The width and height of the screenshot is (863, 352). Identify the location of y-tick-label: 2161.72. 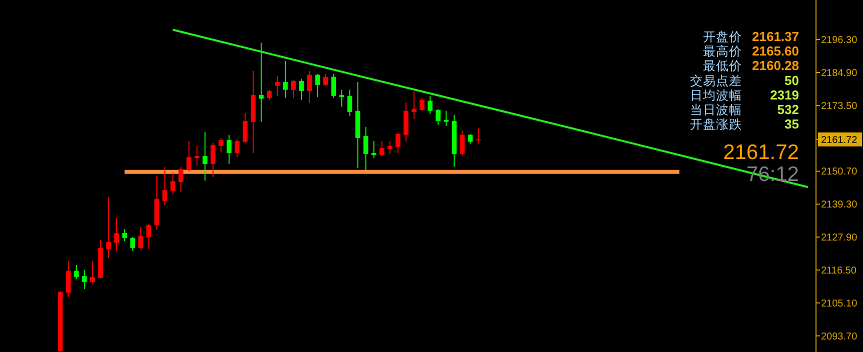
(839, 140).